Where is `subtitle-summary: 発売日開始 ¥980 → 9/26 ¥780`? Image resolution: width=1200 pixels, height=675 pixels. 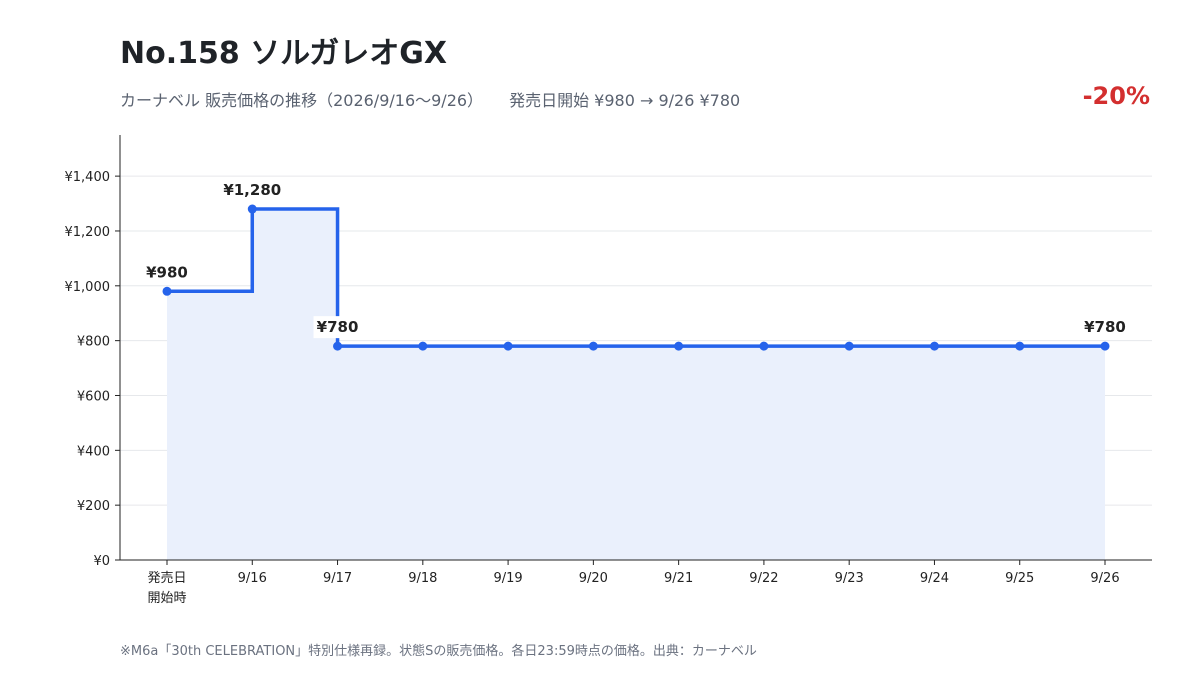
subtitle-summary: 発売日開始 ¥980 → 9/26 ¥780 is located at coordinates (625, 100).